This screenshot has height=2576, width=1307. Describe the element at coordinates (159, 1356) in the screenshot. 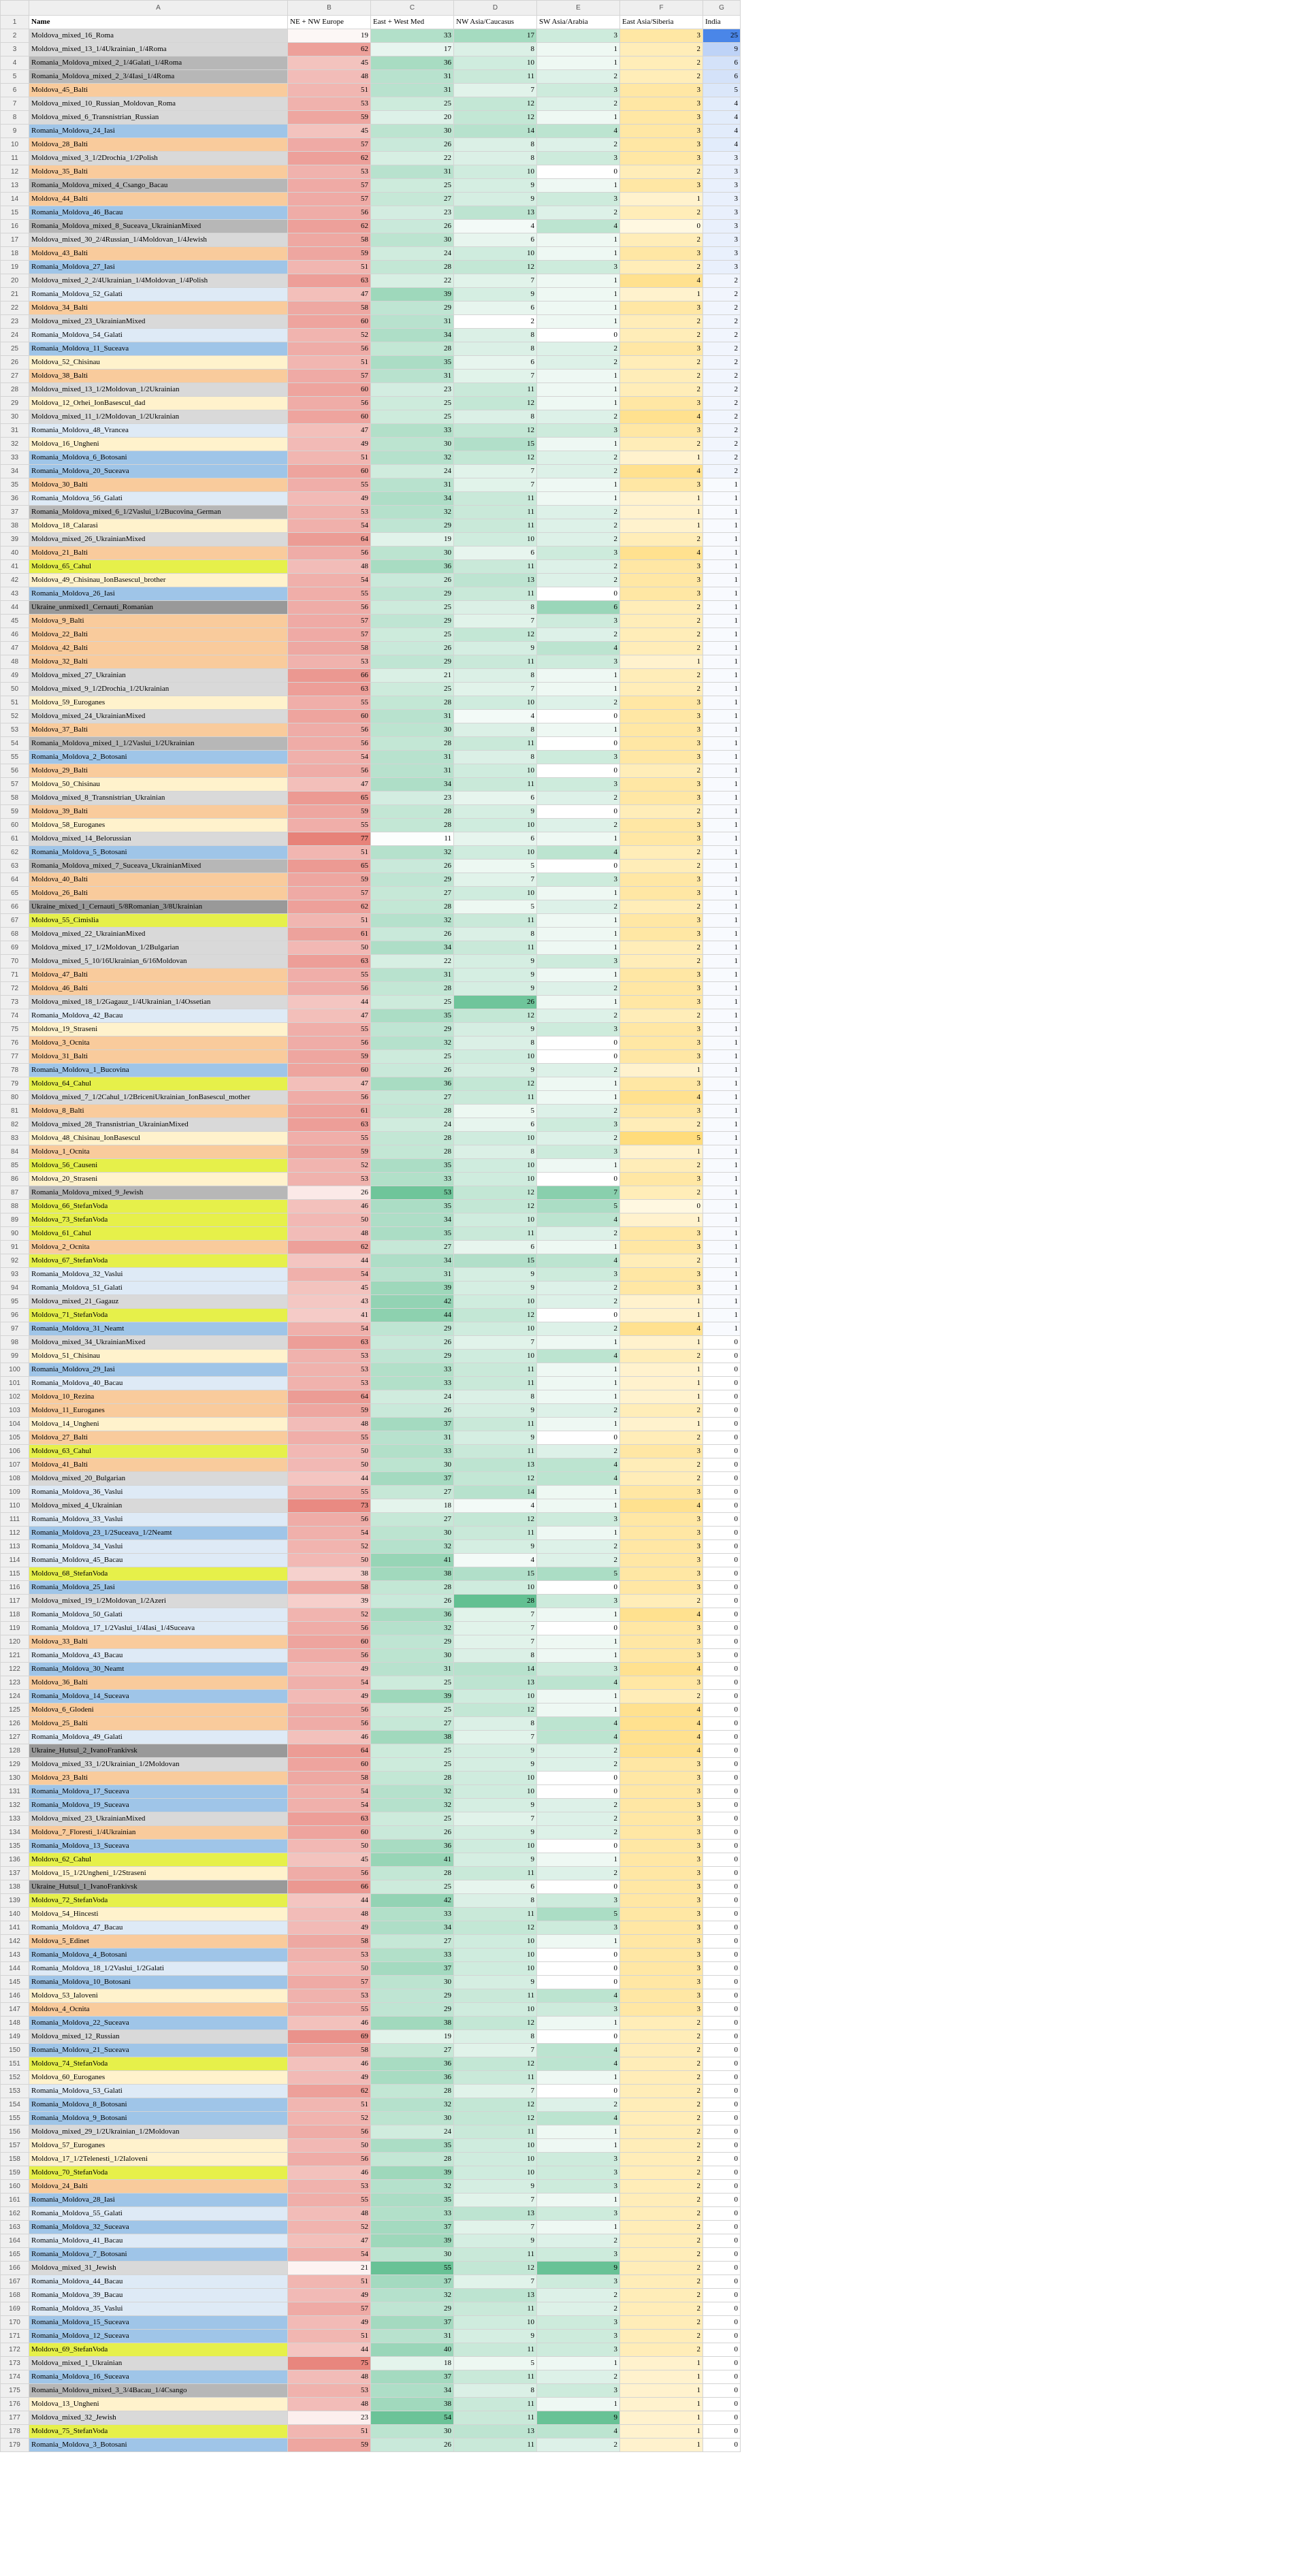

I see `sample-name-cell: Moldova_51_Chisinau` at that location.